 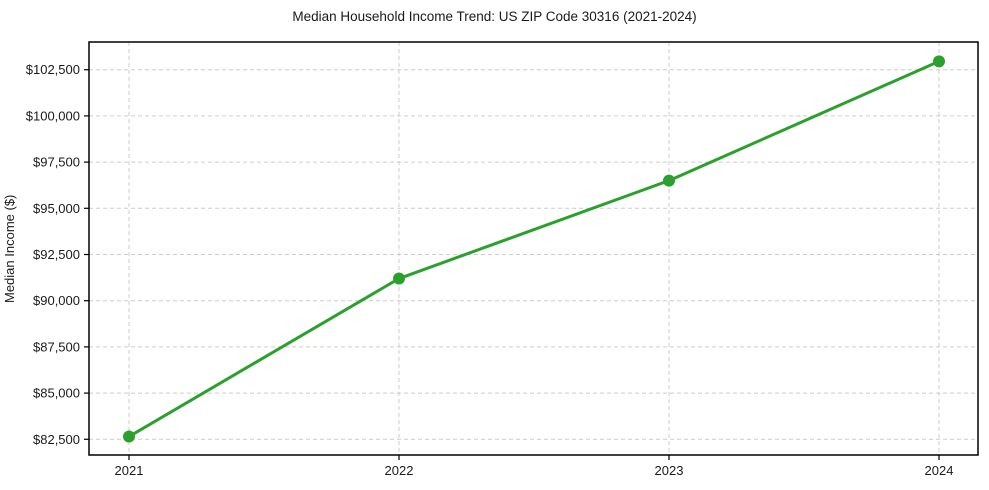 What do you see at coordinates (669, 180) in the screenshot?
I see `data-point-2023` at bounding box center [669, 180].